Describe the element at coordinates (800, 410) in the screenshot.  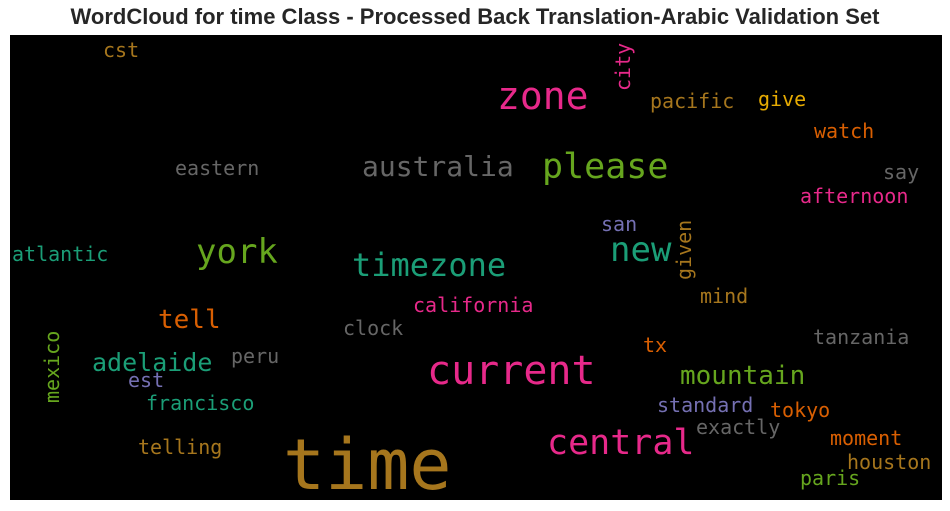
I see `word-tokyo: tokyo` at that location.